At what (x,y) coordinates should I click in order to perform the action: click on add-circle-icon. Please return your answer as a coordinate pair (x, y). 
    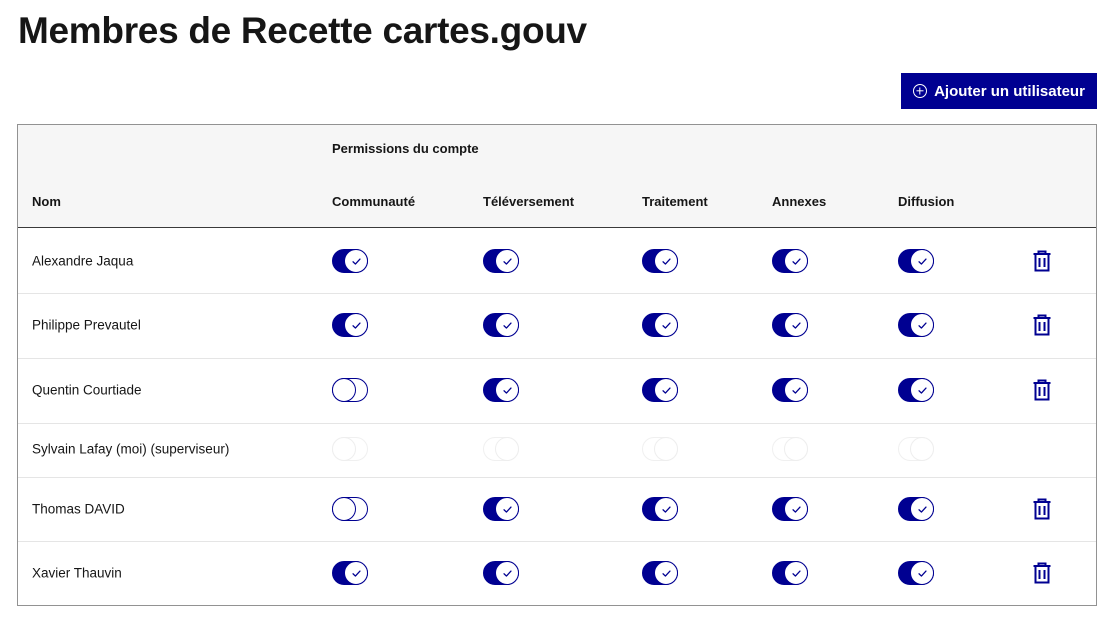
    Looking at the image, I should click on (920, 91).